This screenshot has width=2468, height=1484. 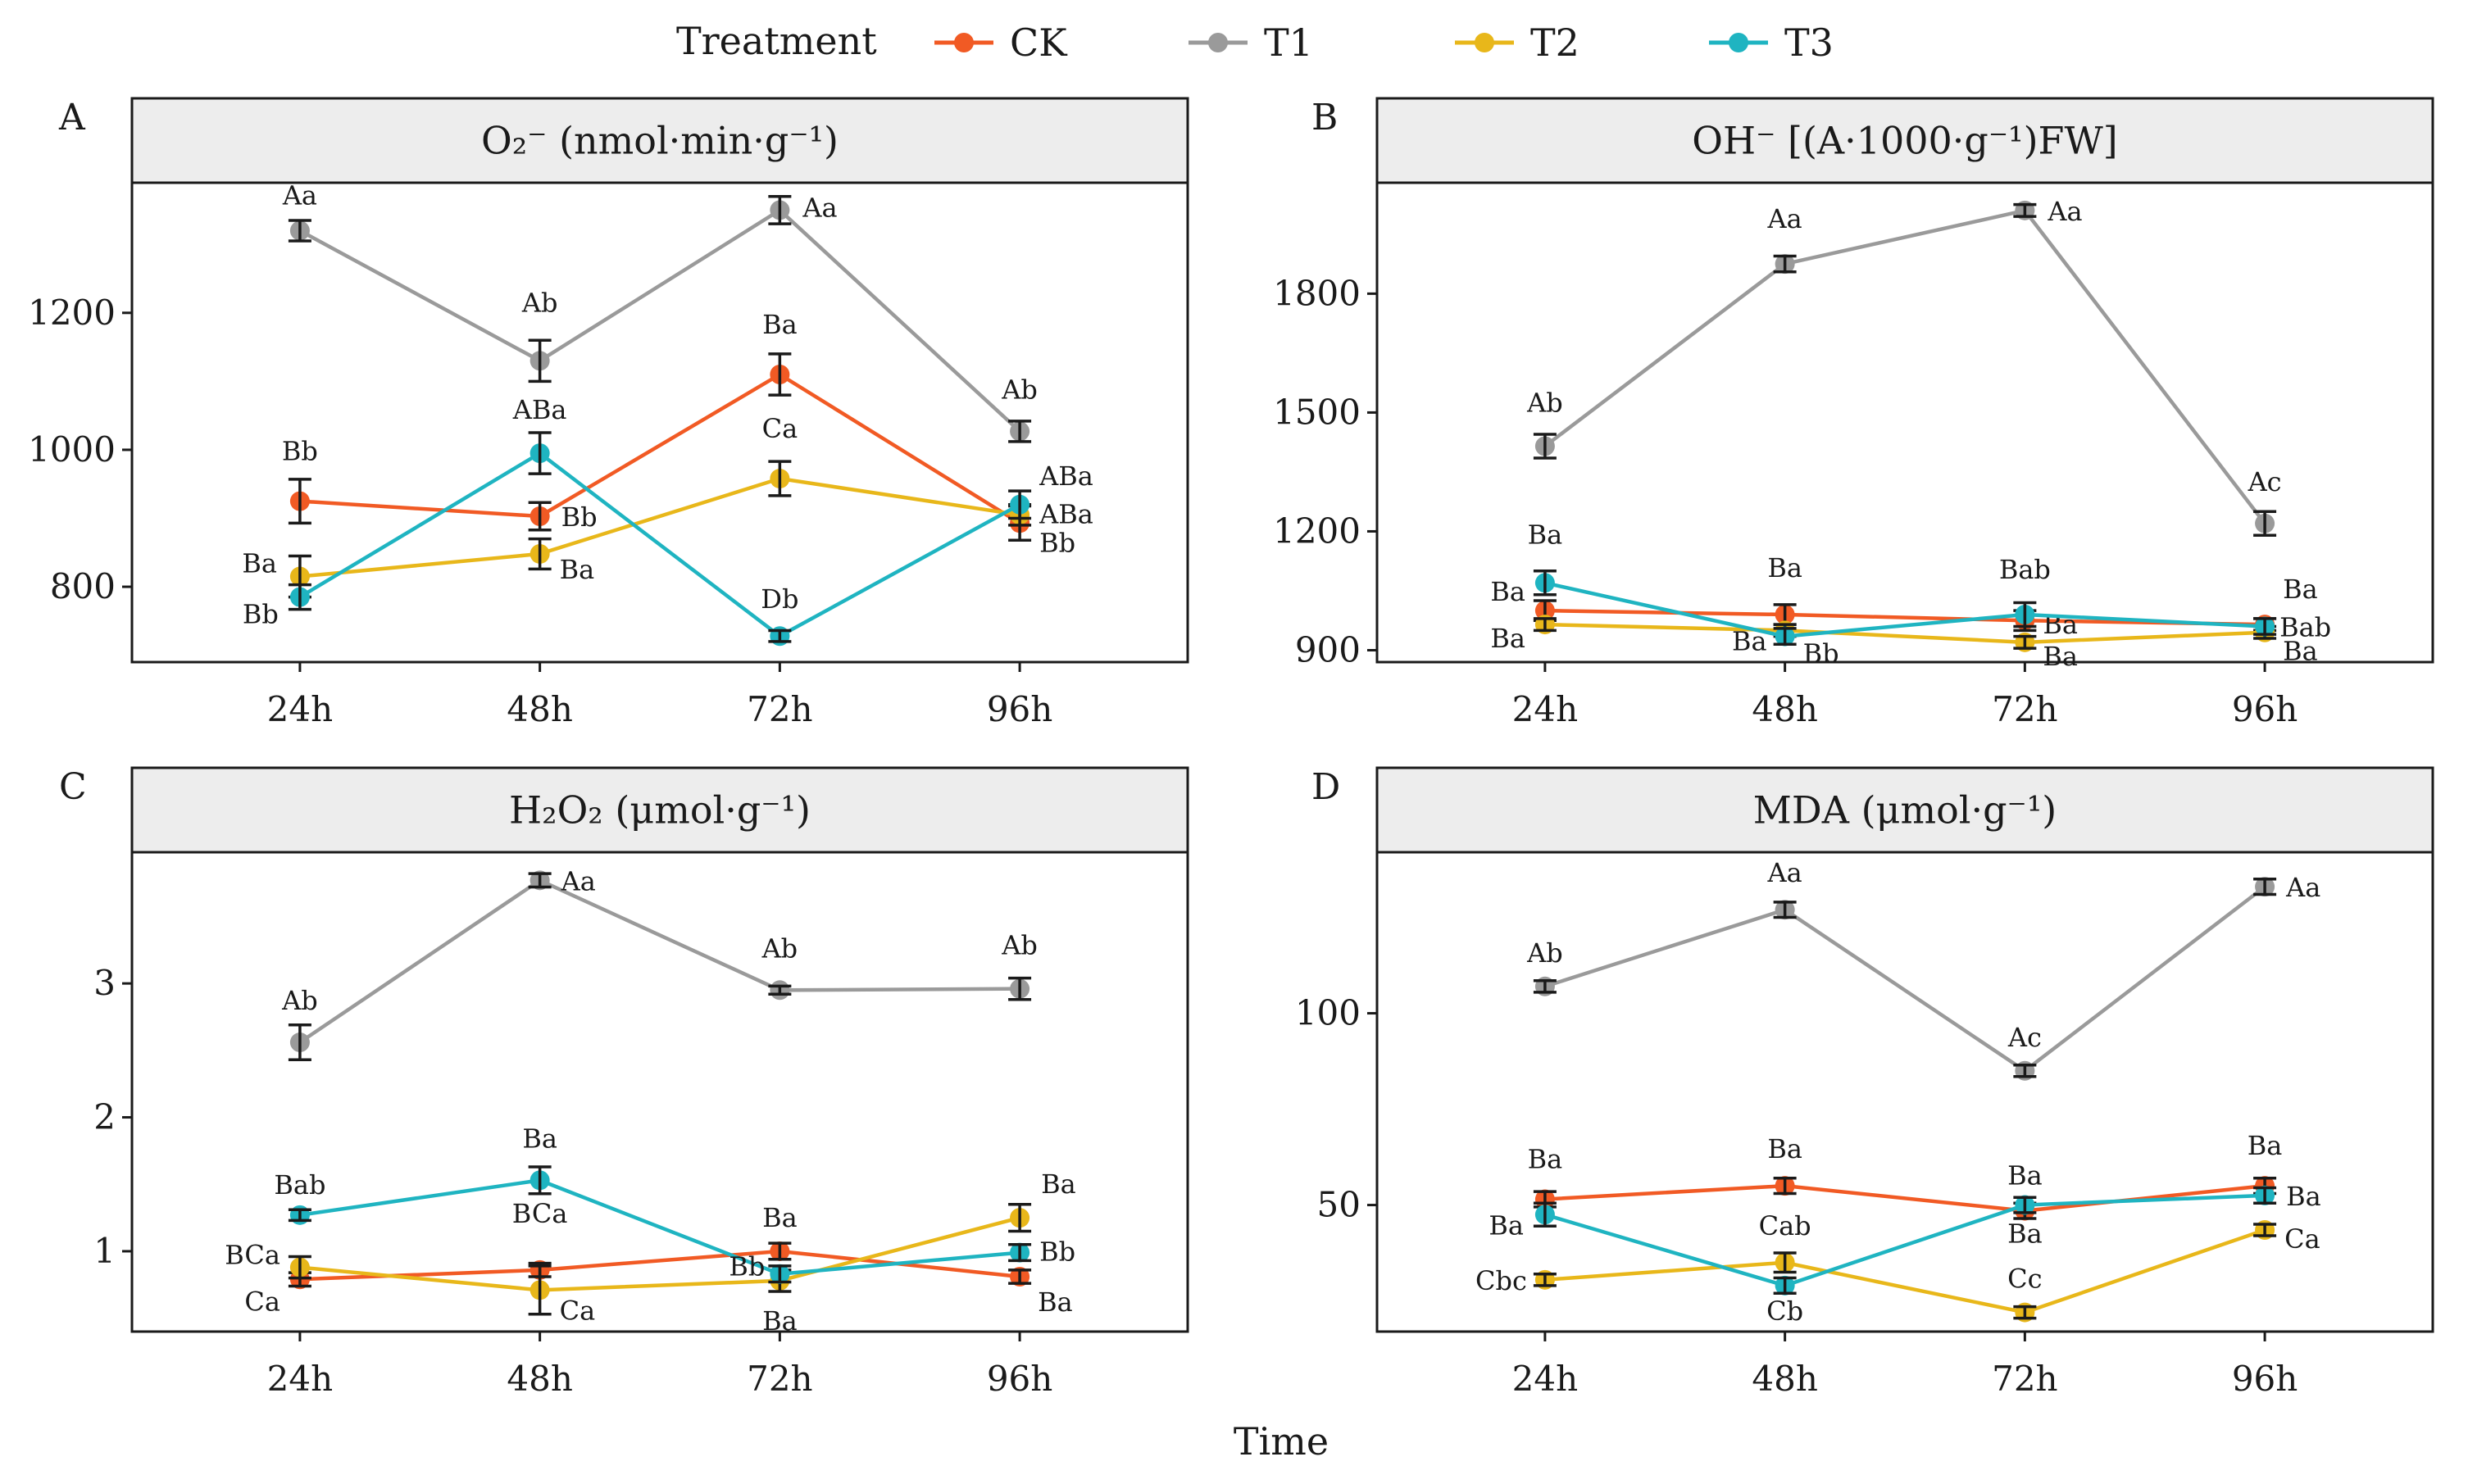 I want to click on series-t1: Ab Aa Ac Aa, so click(x=1923, y=969).